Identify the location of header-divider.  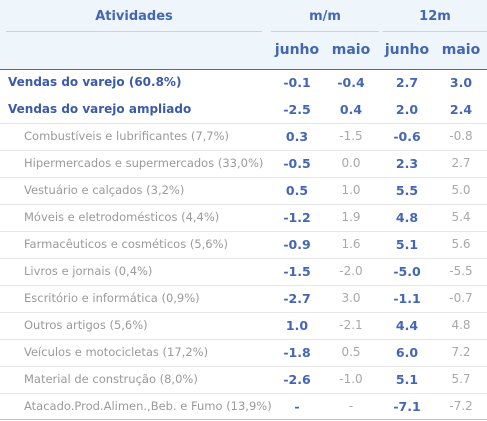
(243, 69).